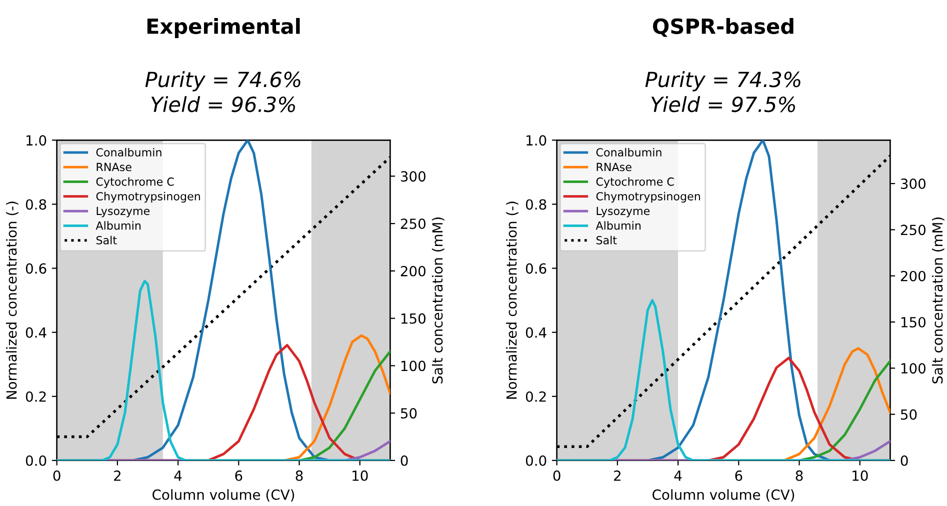  I want to click on chart-title: Experimental, so click(223, 28).